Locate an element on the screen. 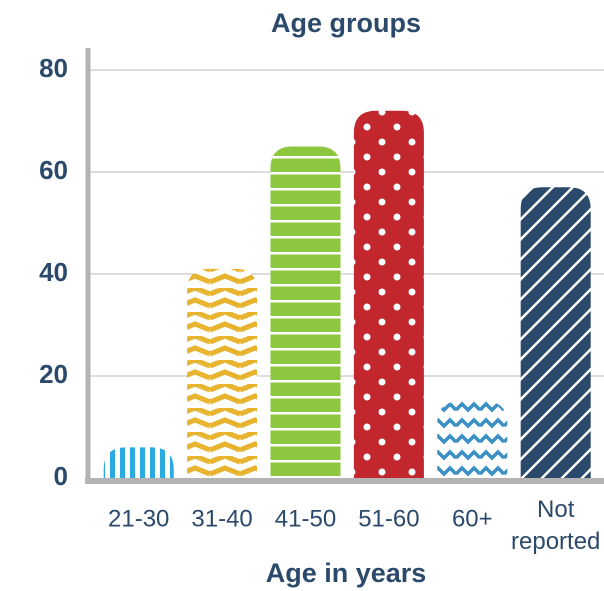 Image resolution: width=604 pixels, height=591 pixels. x-axis-label: Age in years is located at coordinates (346, 573).